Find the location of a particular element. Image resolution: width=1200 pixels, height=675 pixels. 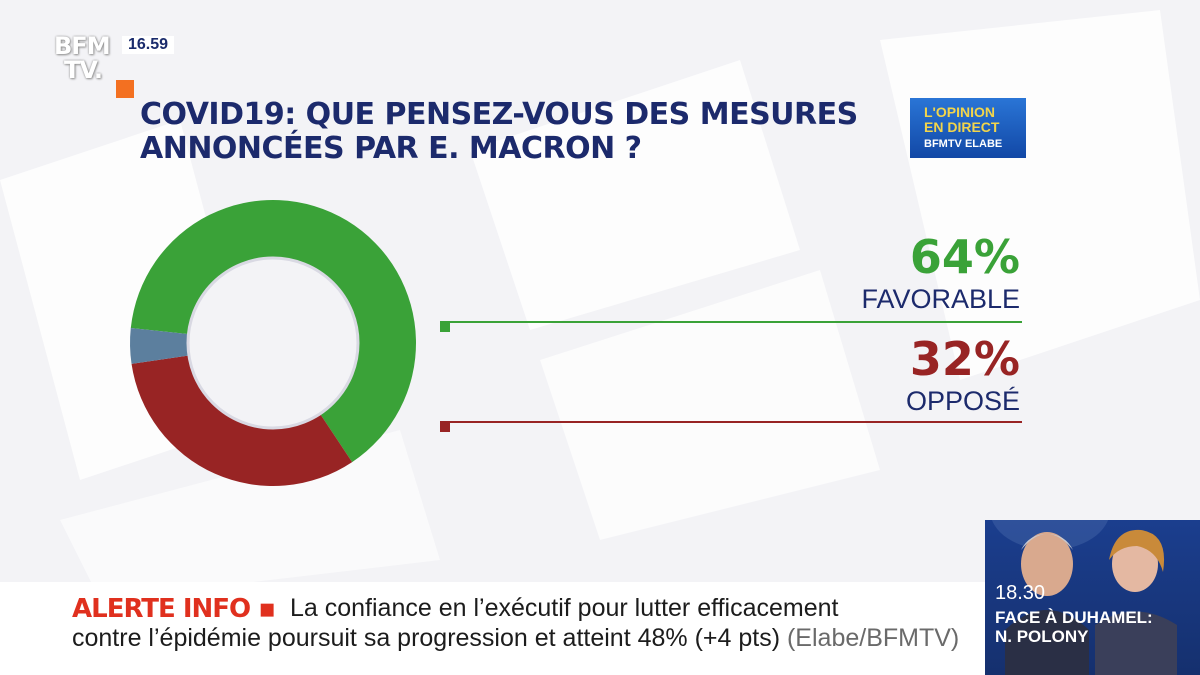

oppose-rule is located at coordinates (731, 422).